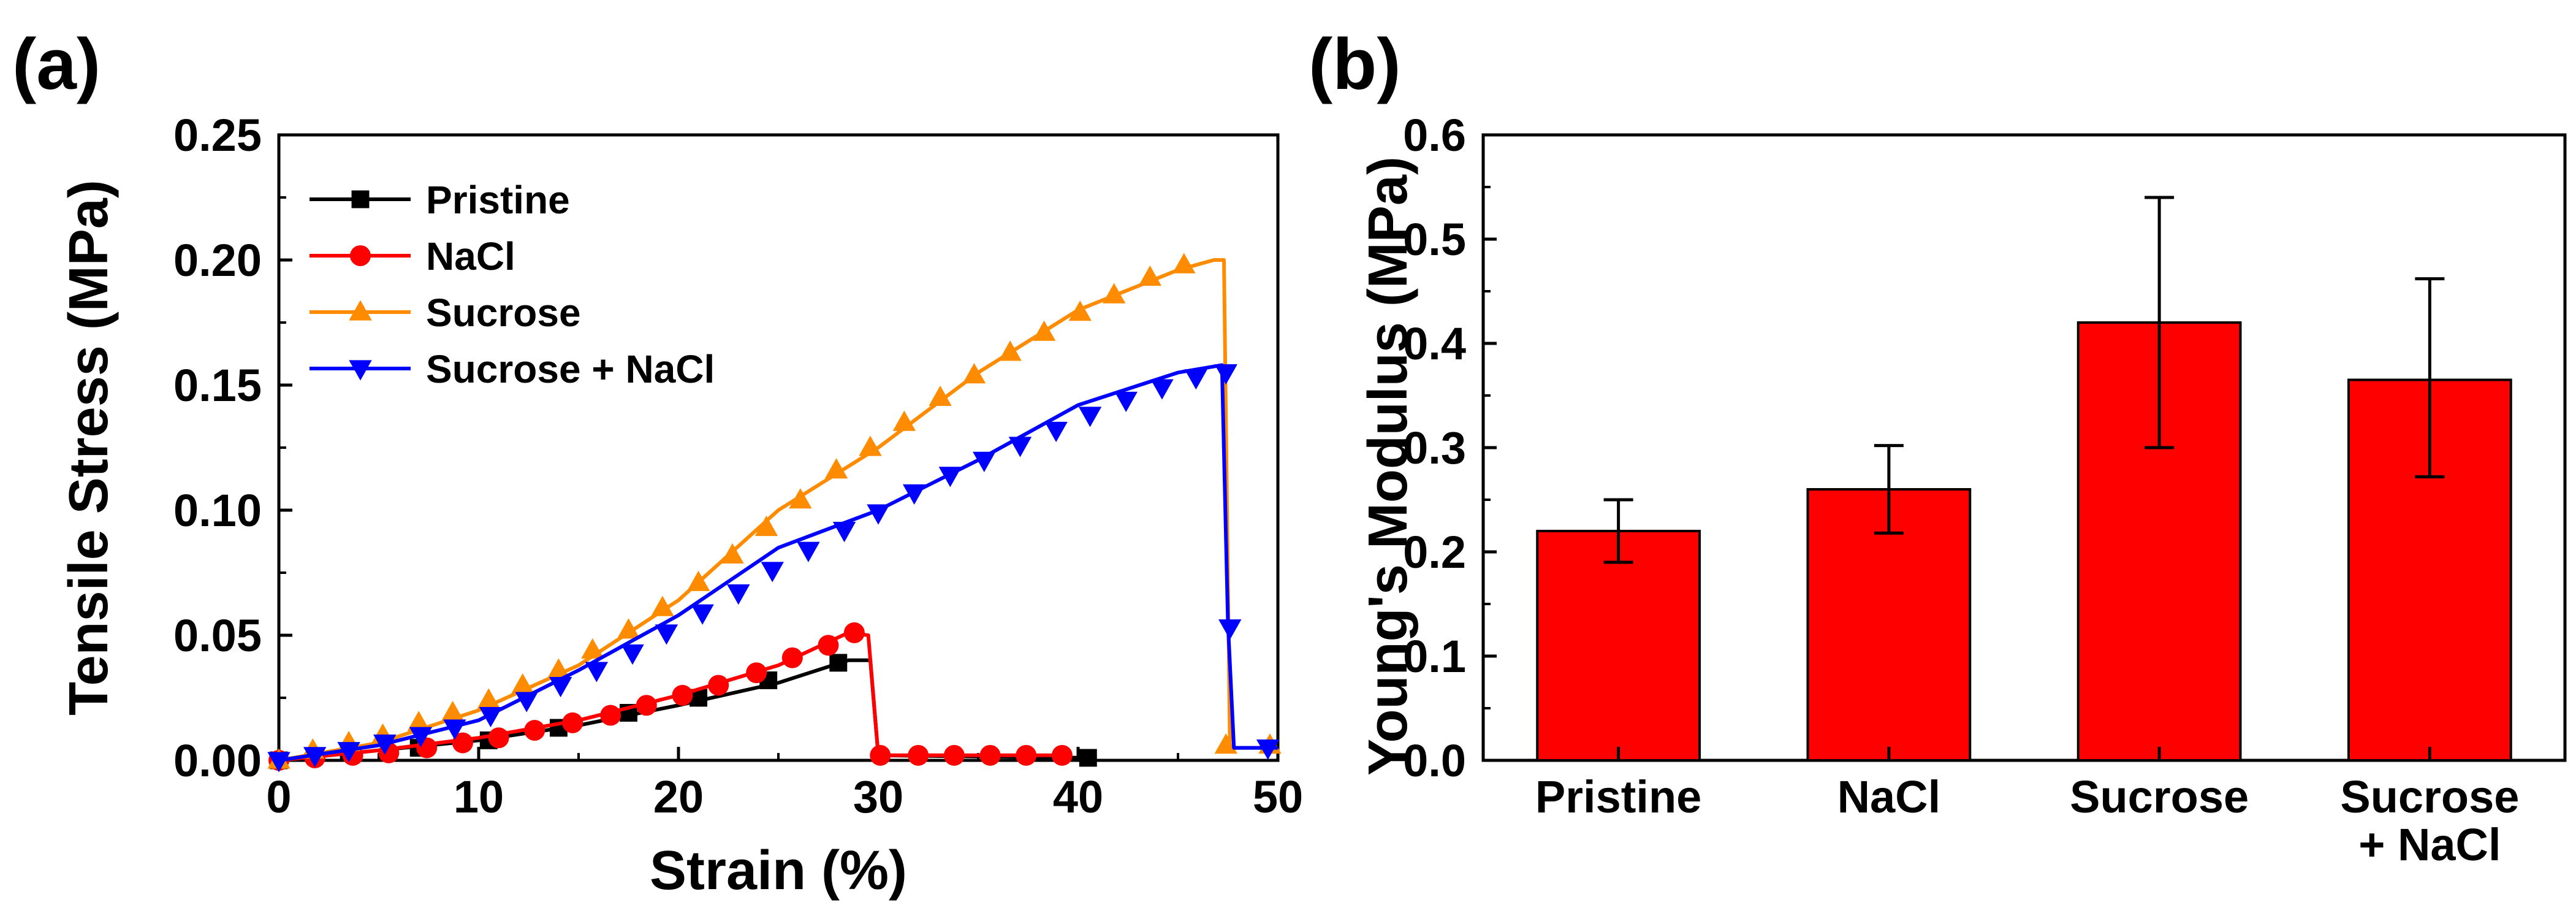 Image resolution: width=2576 pixels, height=921 pixels. What do you see at coordinates (360, 370) in the screenshot?
I see `legend-marker-sucrose-nacl` at bounding box center [360, 370].